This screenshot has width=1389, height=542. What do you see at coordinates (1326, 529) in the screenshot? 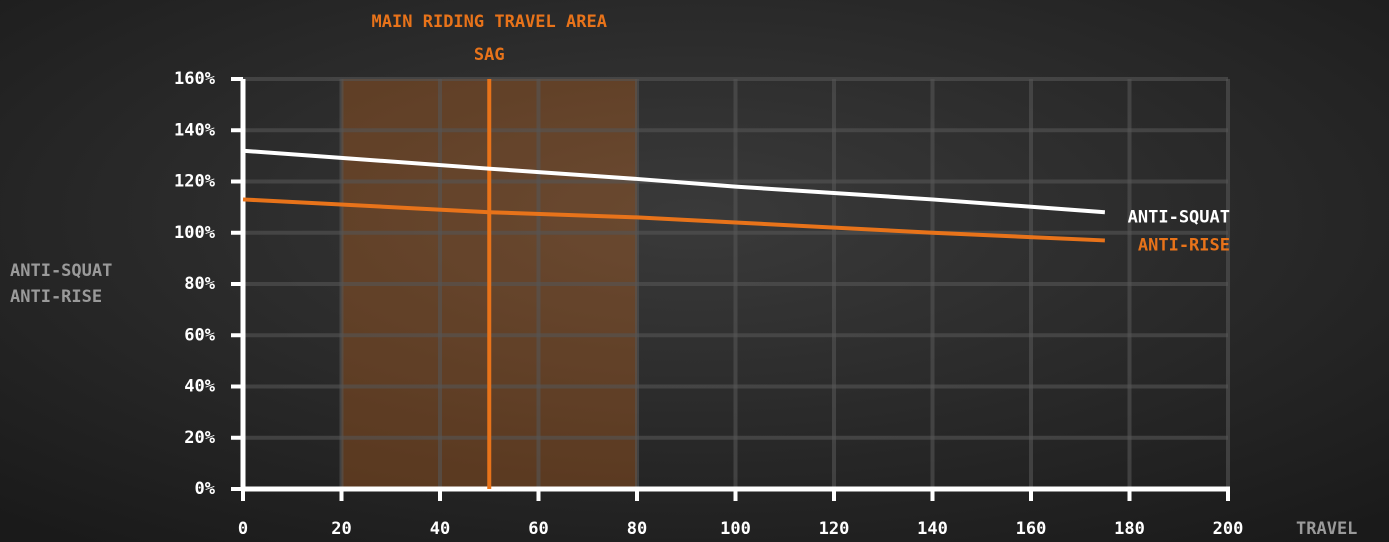
I see `x-axis-label: TRAVEL` at bounding box center [1326, 529].